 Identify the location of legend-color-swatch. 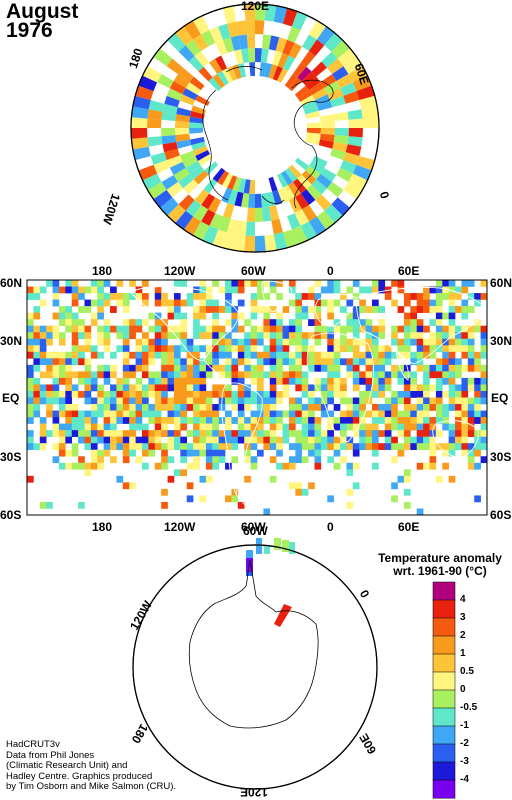
(444, 699).